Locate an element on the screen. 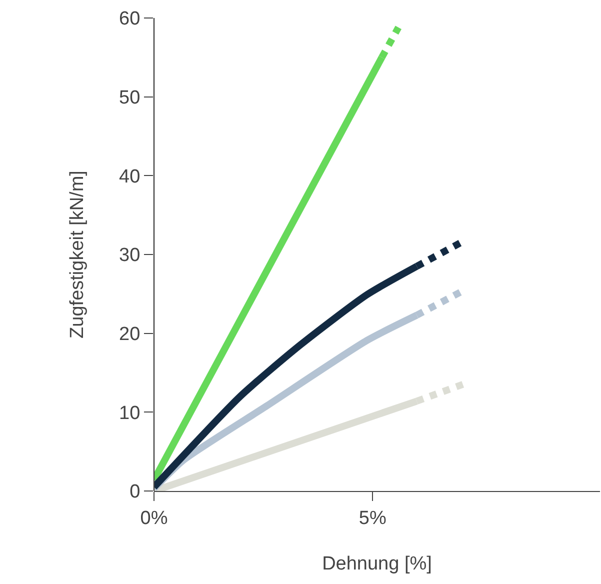 The width and height of the screenshot is (601, 584). y-axis-title: Zugfestigkeit [kN/m] is located at coordinates (77, 254).